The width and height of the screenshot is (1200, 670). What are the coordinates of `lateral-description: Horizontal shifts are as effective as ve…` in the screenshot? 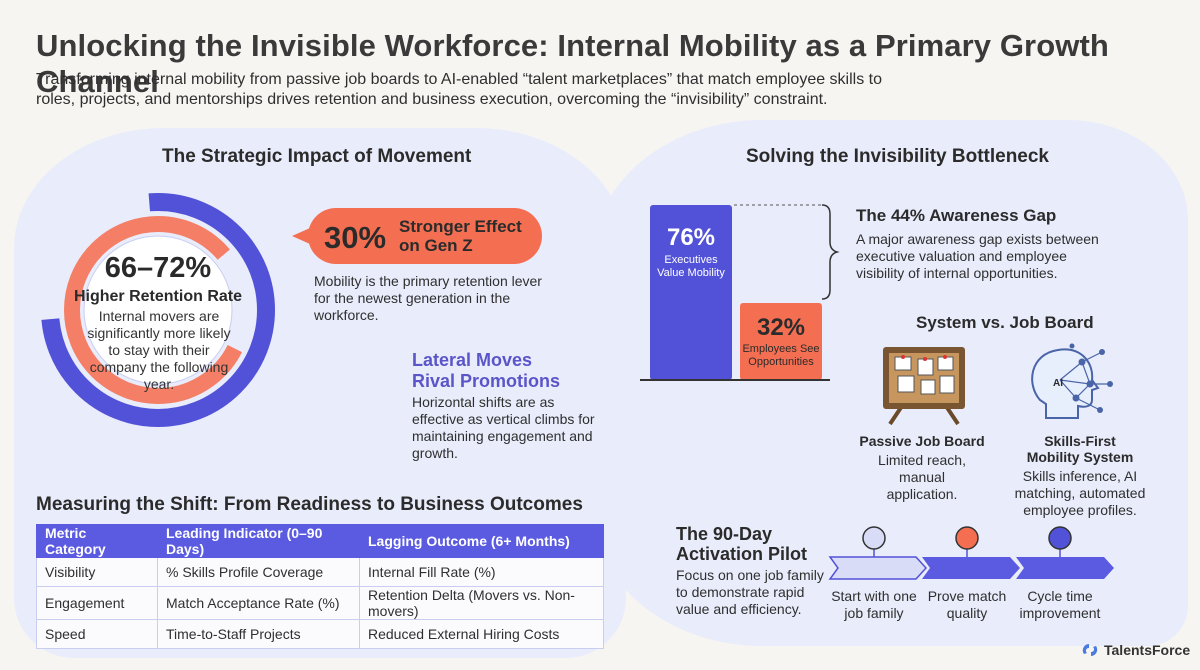 It's located at (503, 427).